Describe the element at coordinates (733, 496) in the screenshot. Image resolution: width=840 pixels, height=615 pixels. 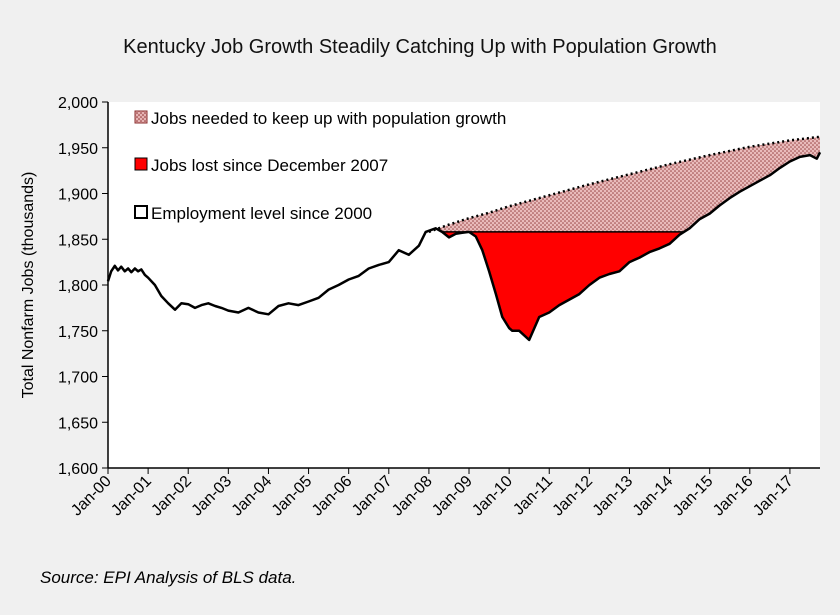
I see `x-tick-label: Jan-16` at that location.